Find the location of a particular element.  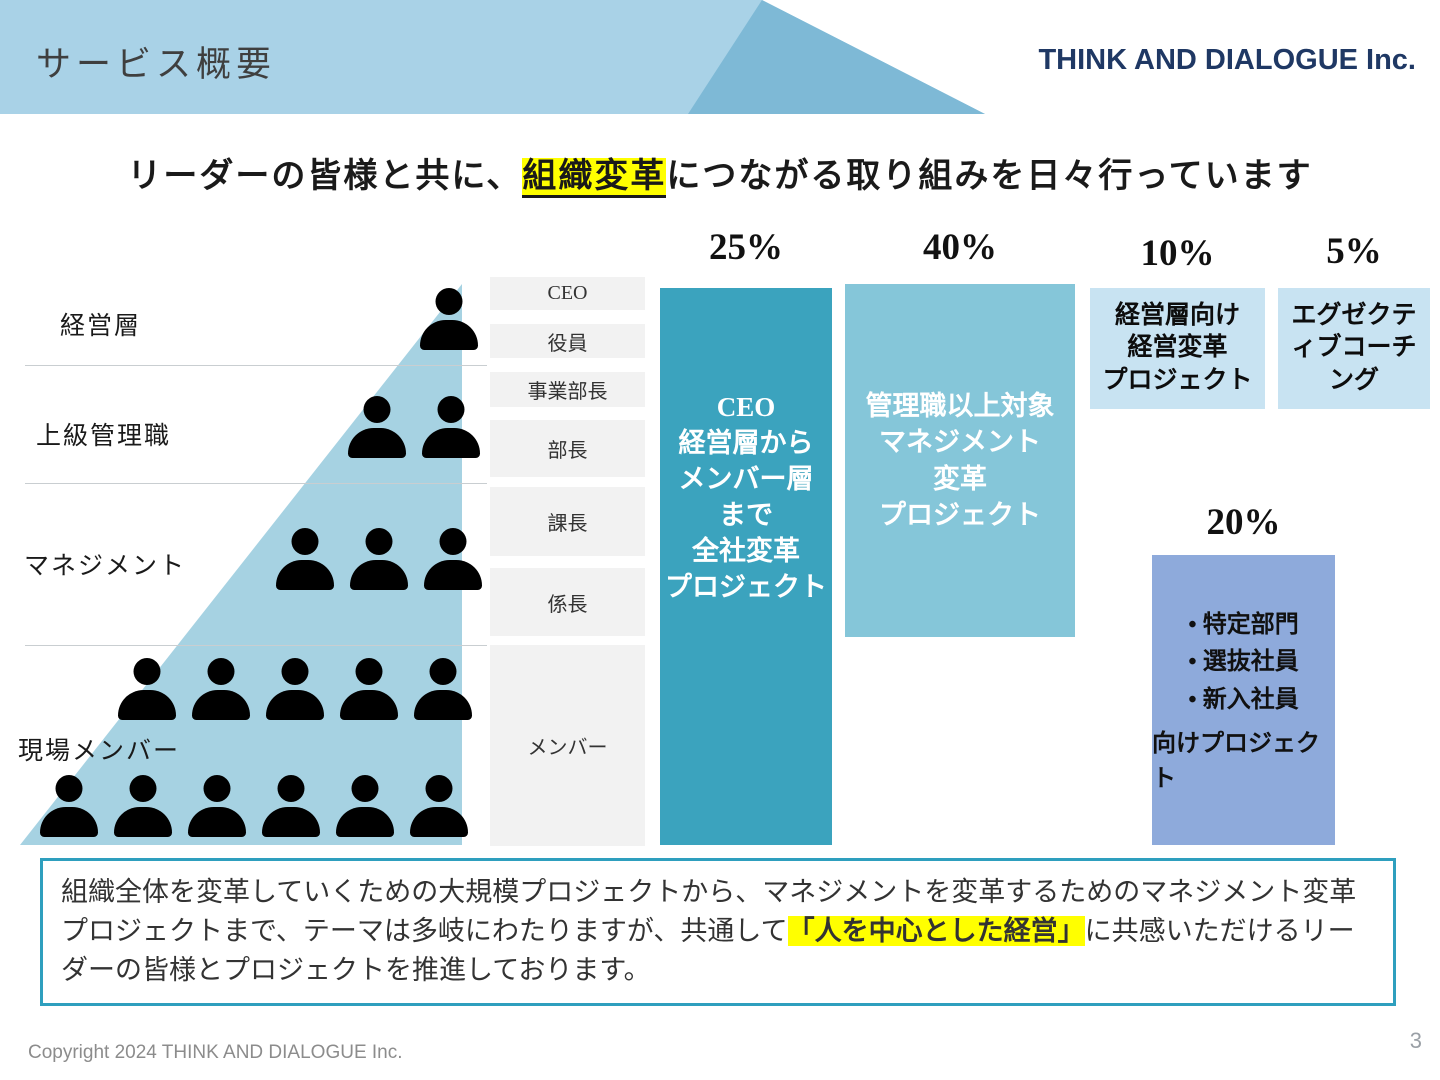

role-label-ceo: CEO is located at coordinates (567, 293).